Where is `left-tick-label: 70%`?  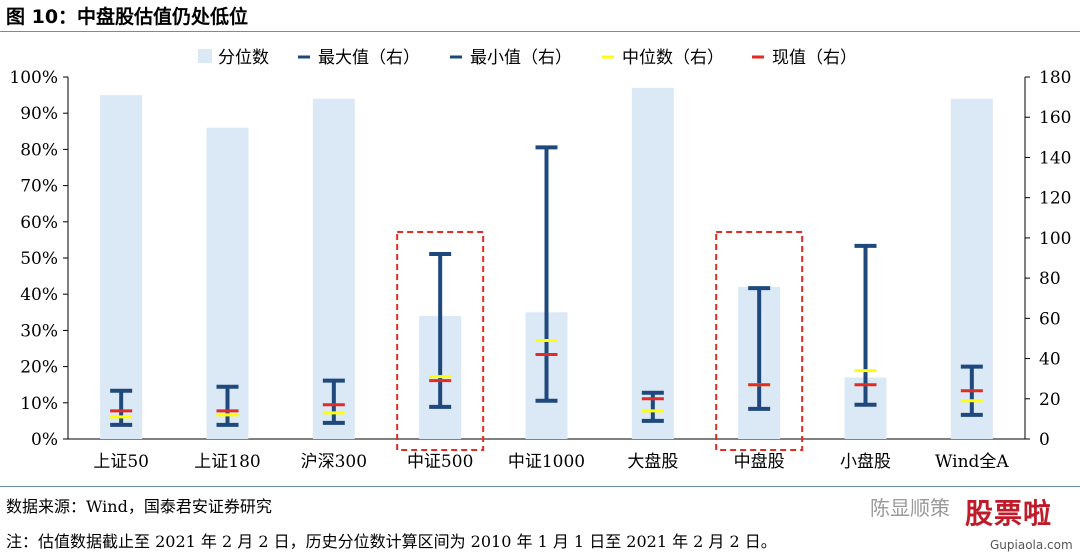 left-tick-label: 70% is located at coordinates (39, 187).